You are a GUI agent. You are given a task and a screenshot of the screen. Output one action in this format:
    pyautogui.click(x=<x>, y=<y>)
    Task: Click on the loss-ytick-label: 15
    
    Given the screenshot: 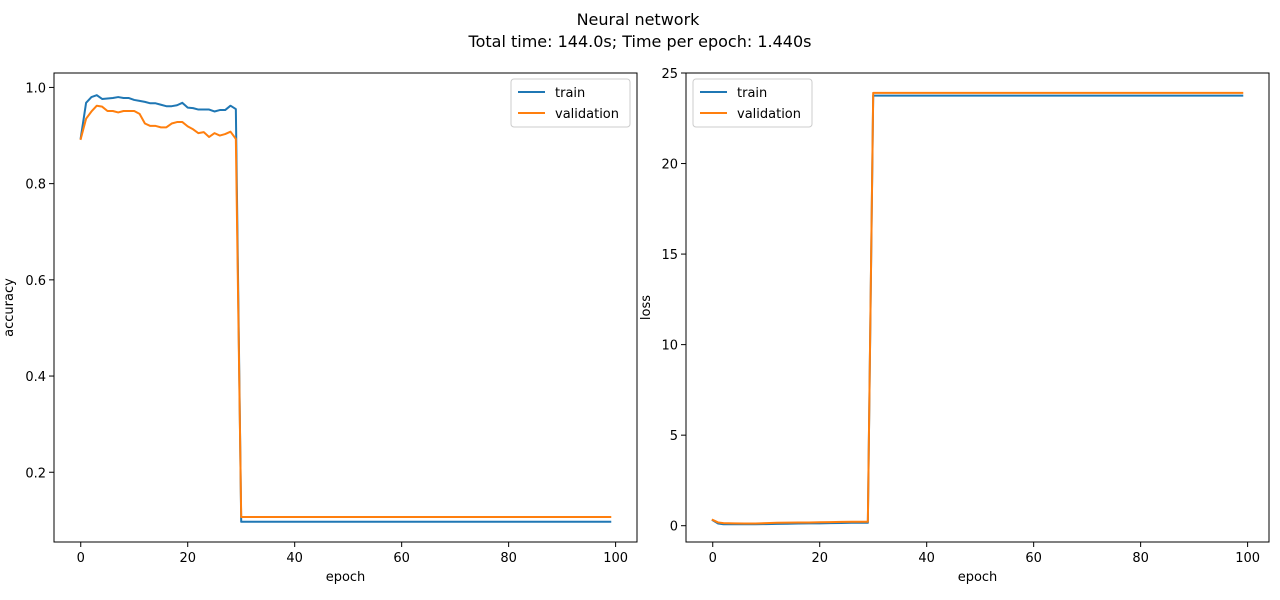 What is the action you would take?
    pyautogui.click(x=669, y=255)
    